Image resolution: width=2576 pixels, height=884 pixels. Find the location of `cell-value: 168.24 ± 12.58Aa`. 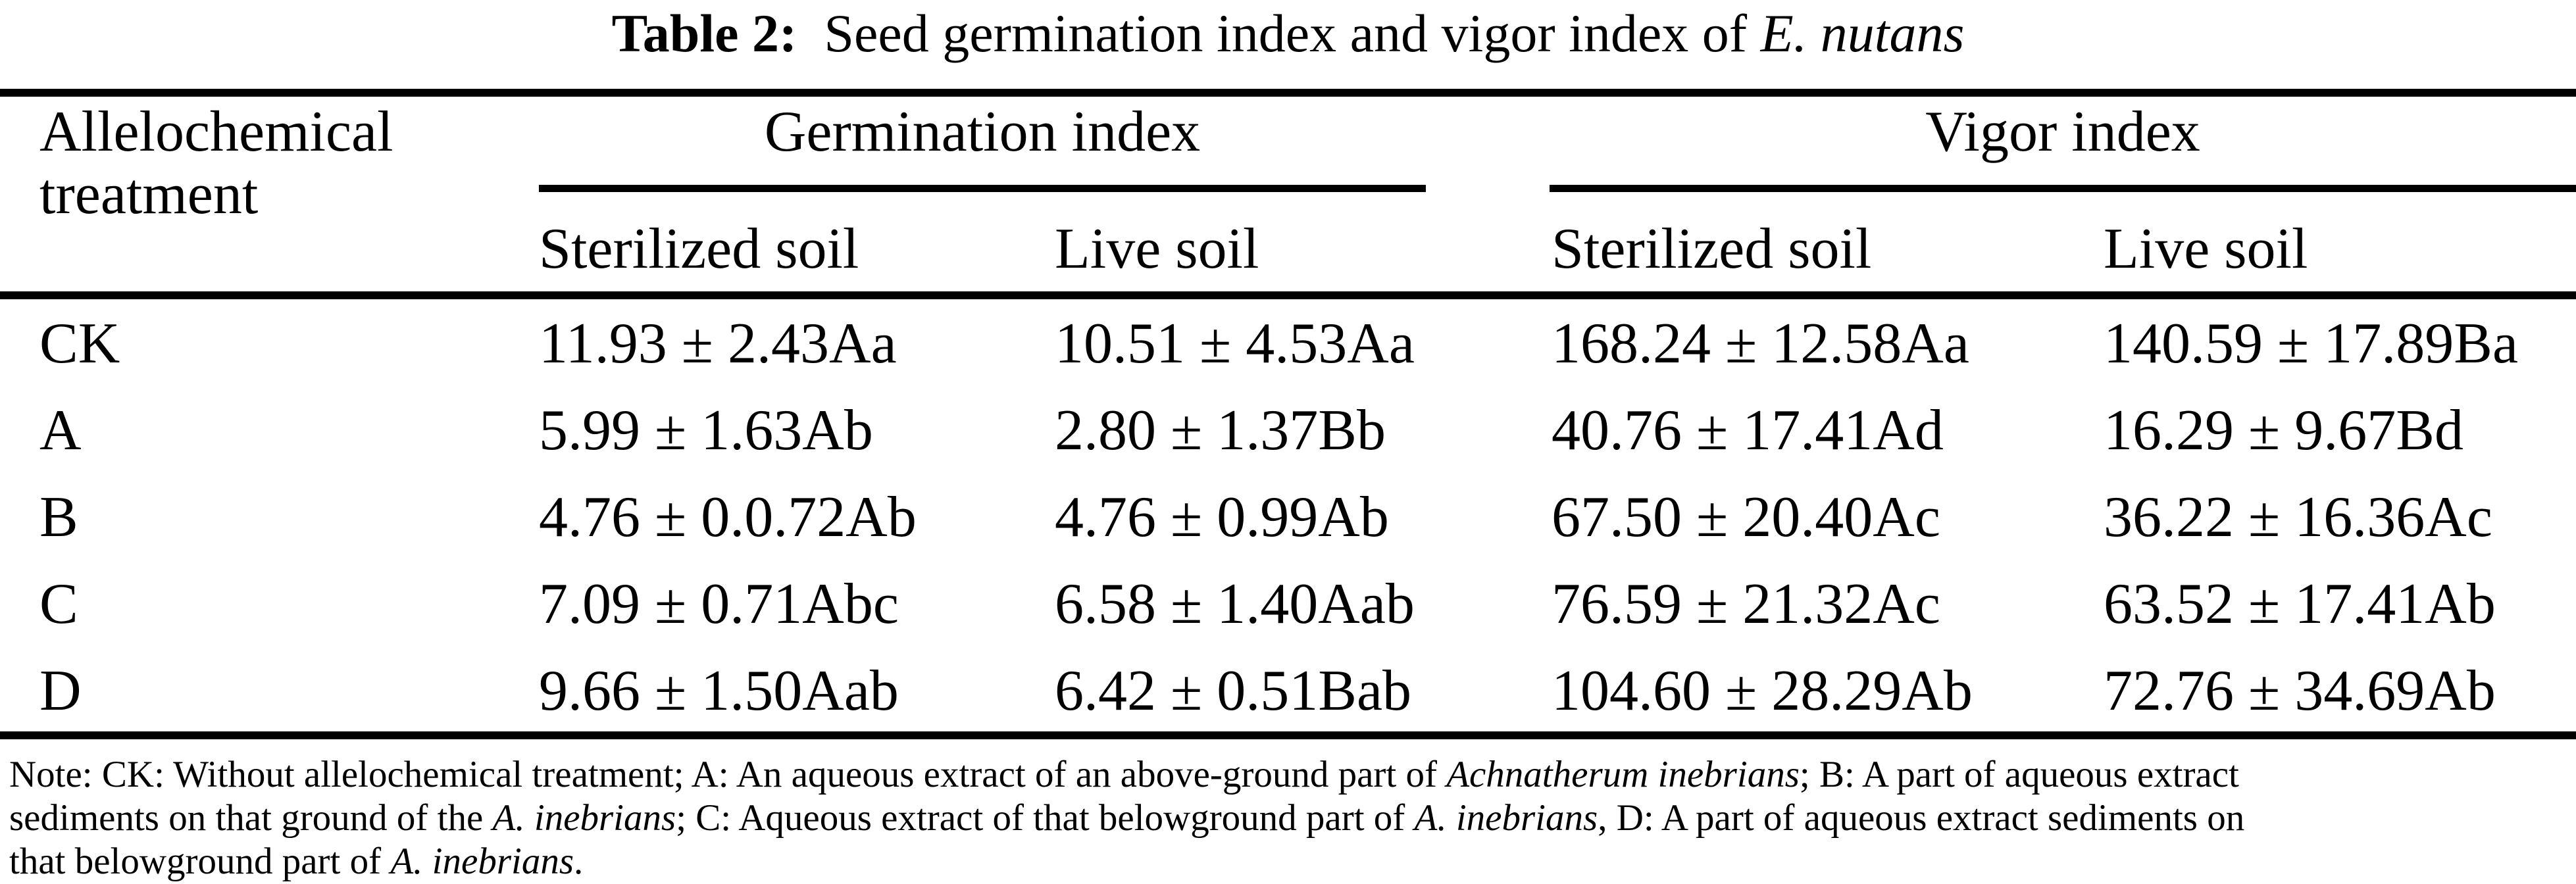

cell-value: 168.24 ± 12.58Aa is located at coordinates (1760, 344).